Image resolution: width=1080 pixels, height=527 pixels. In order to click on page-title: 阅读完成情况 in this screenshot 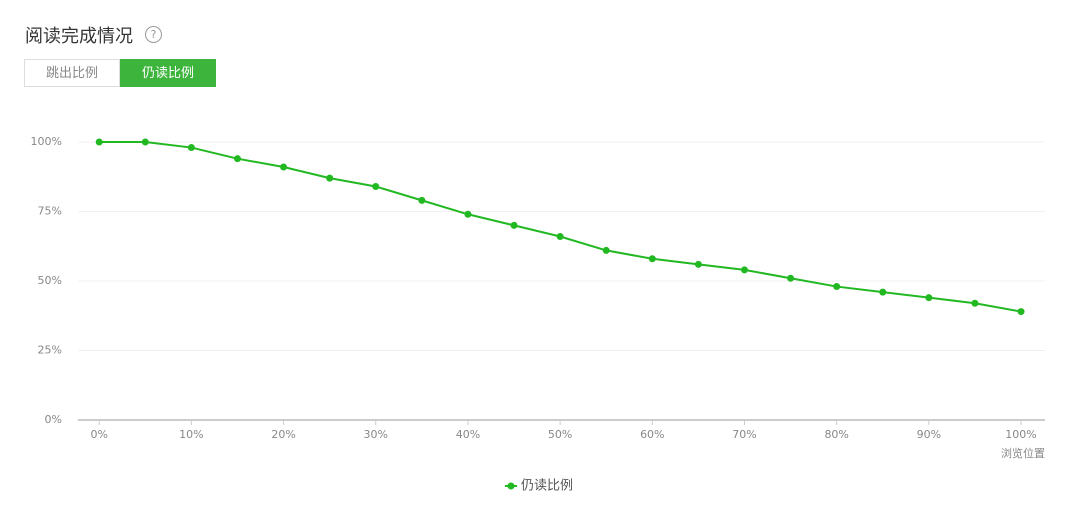, I will do `click(79, 36)`.